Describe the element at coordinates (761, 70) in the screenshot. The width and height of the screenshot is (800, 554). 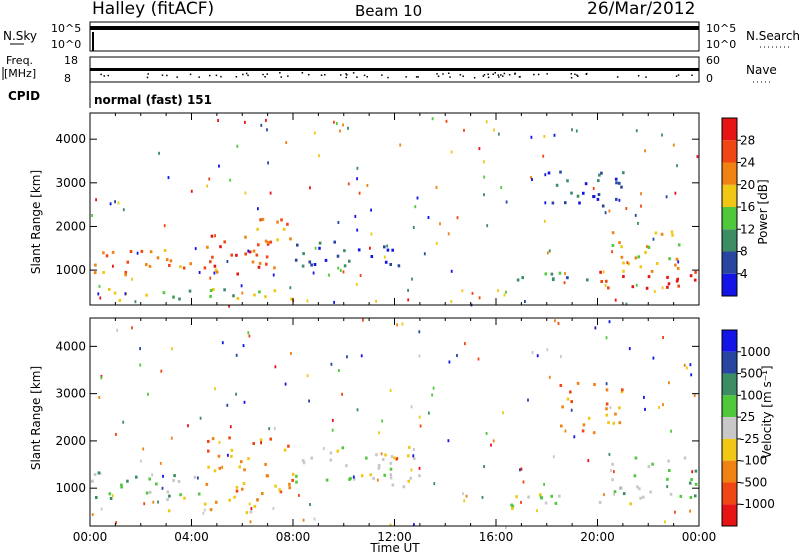
I see `nave-label: Nave` at that location.